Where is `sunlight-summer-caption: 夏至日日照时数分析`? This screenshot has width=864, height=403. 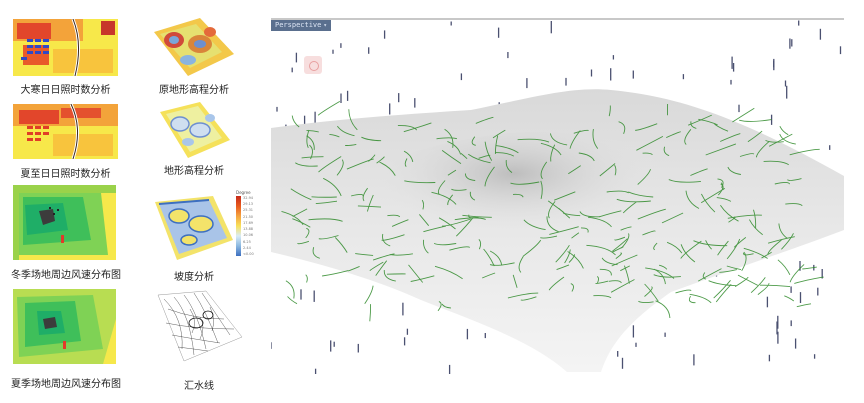 sunlight-summer-caption: 夏至日日照时数分析 is located at coordinates (65, 174).